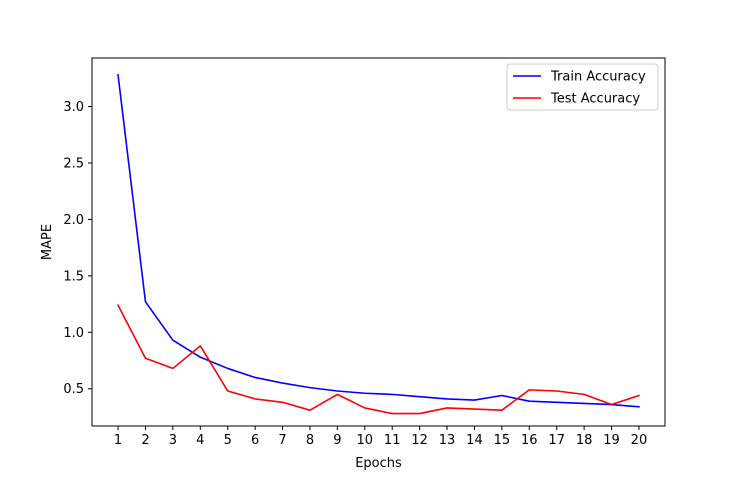  I want to click on x-tick-label: 12, so click(419, 440).